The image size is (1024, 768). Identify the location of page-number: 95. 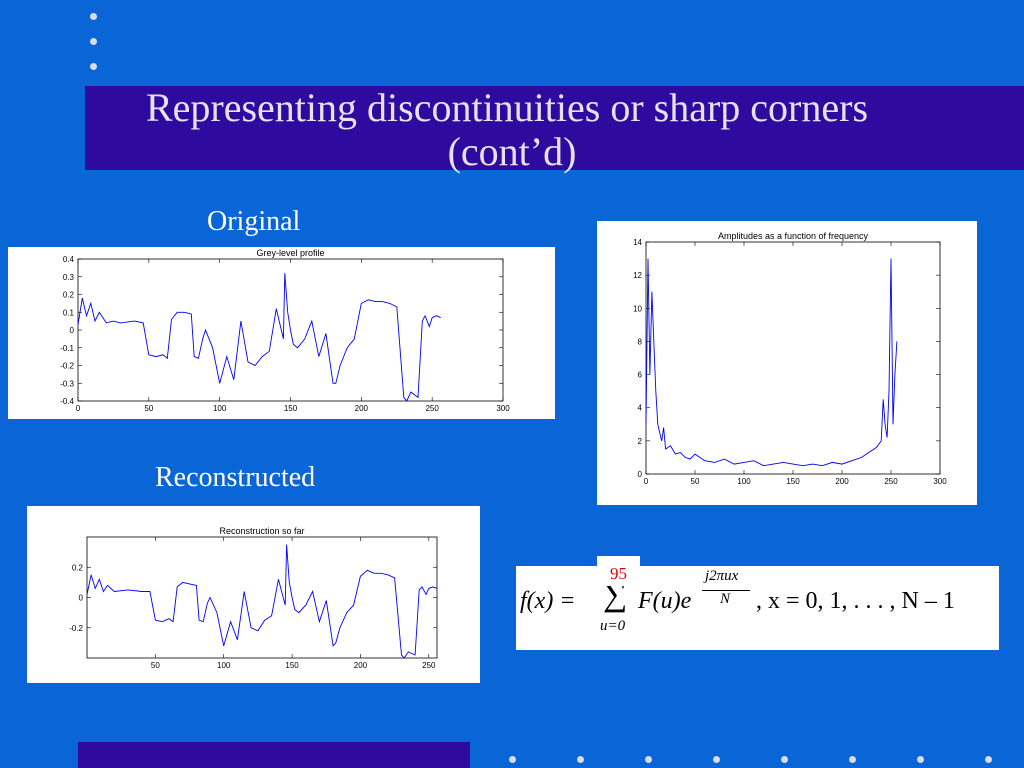
(618, 571).